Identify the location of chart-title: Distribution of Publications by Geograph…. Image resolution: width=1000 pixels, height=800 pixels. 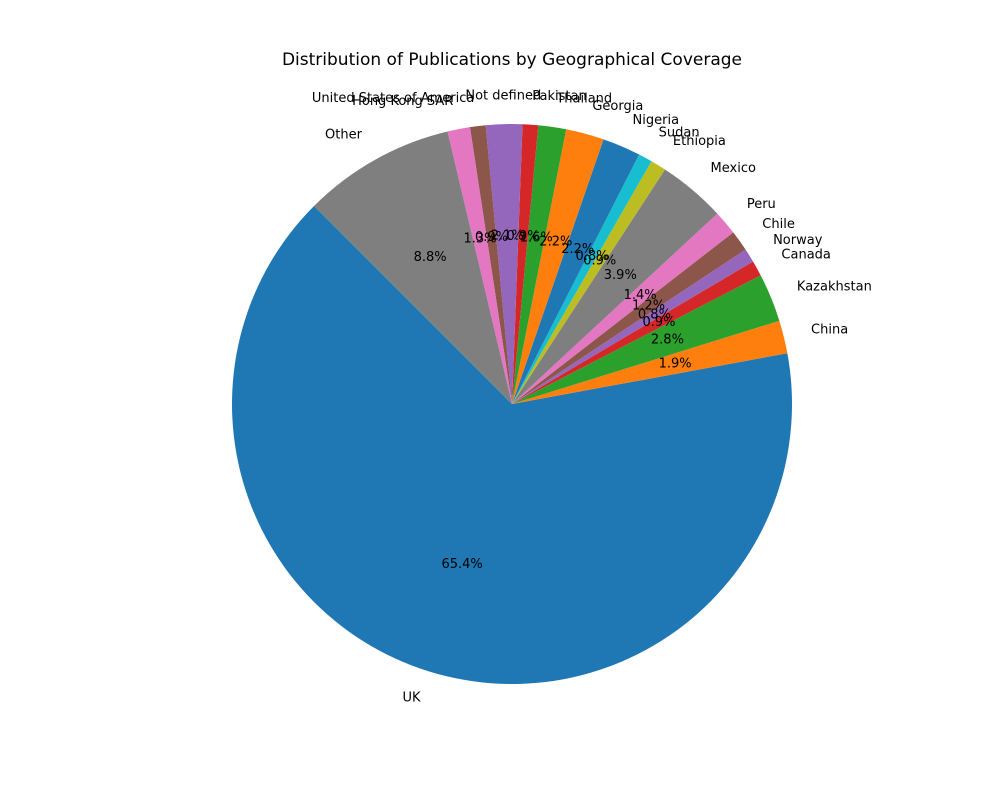
(512, 60).